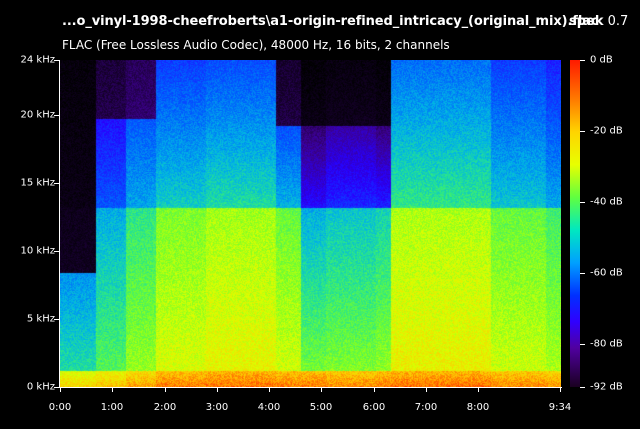 The image size is (640, 429). Describe the element at coordinates (618, 21) in the screenshot. I see `app-version: 0.7` at that location.